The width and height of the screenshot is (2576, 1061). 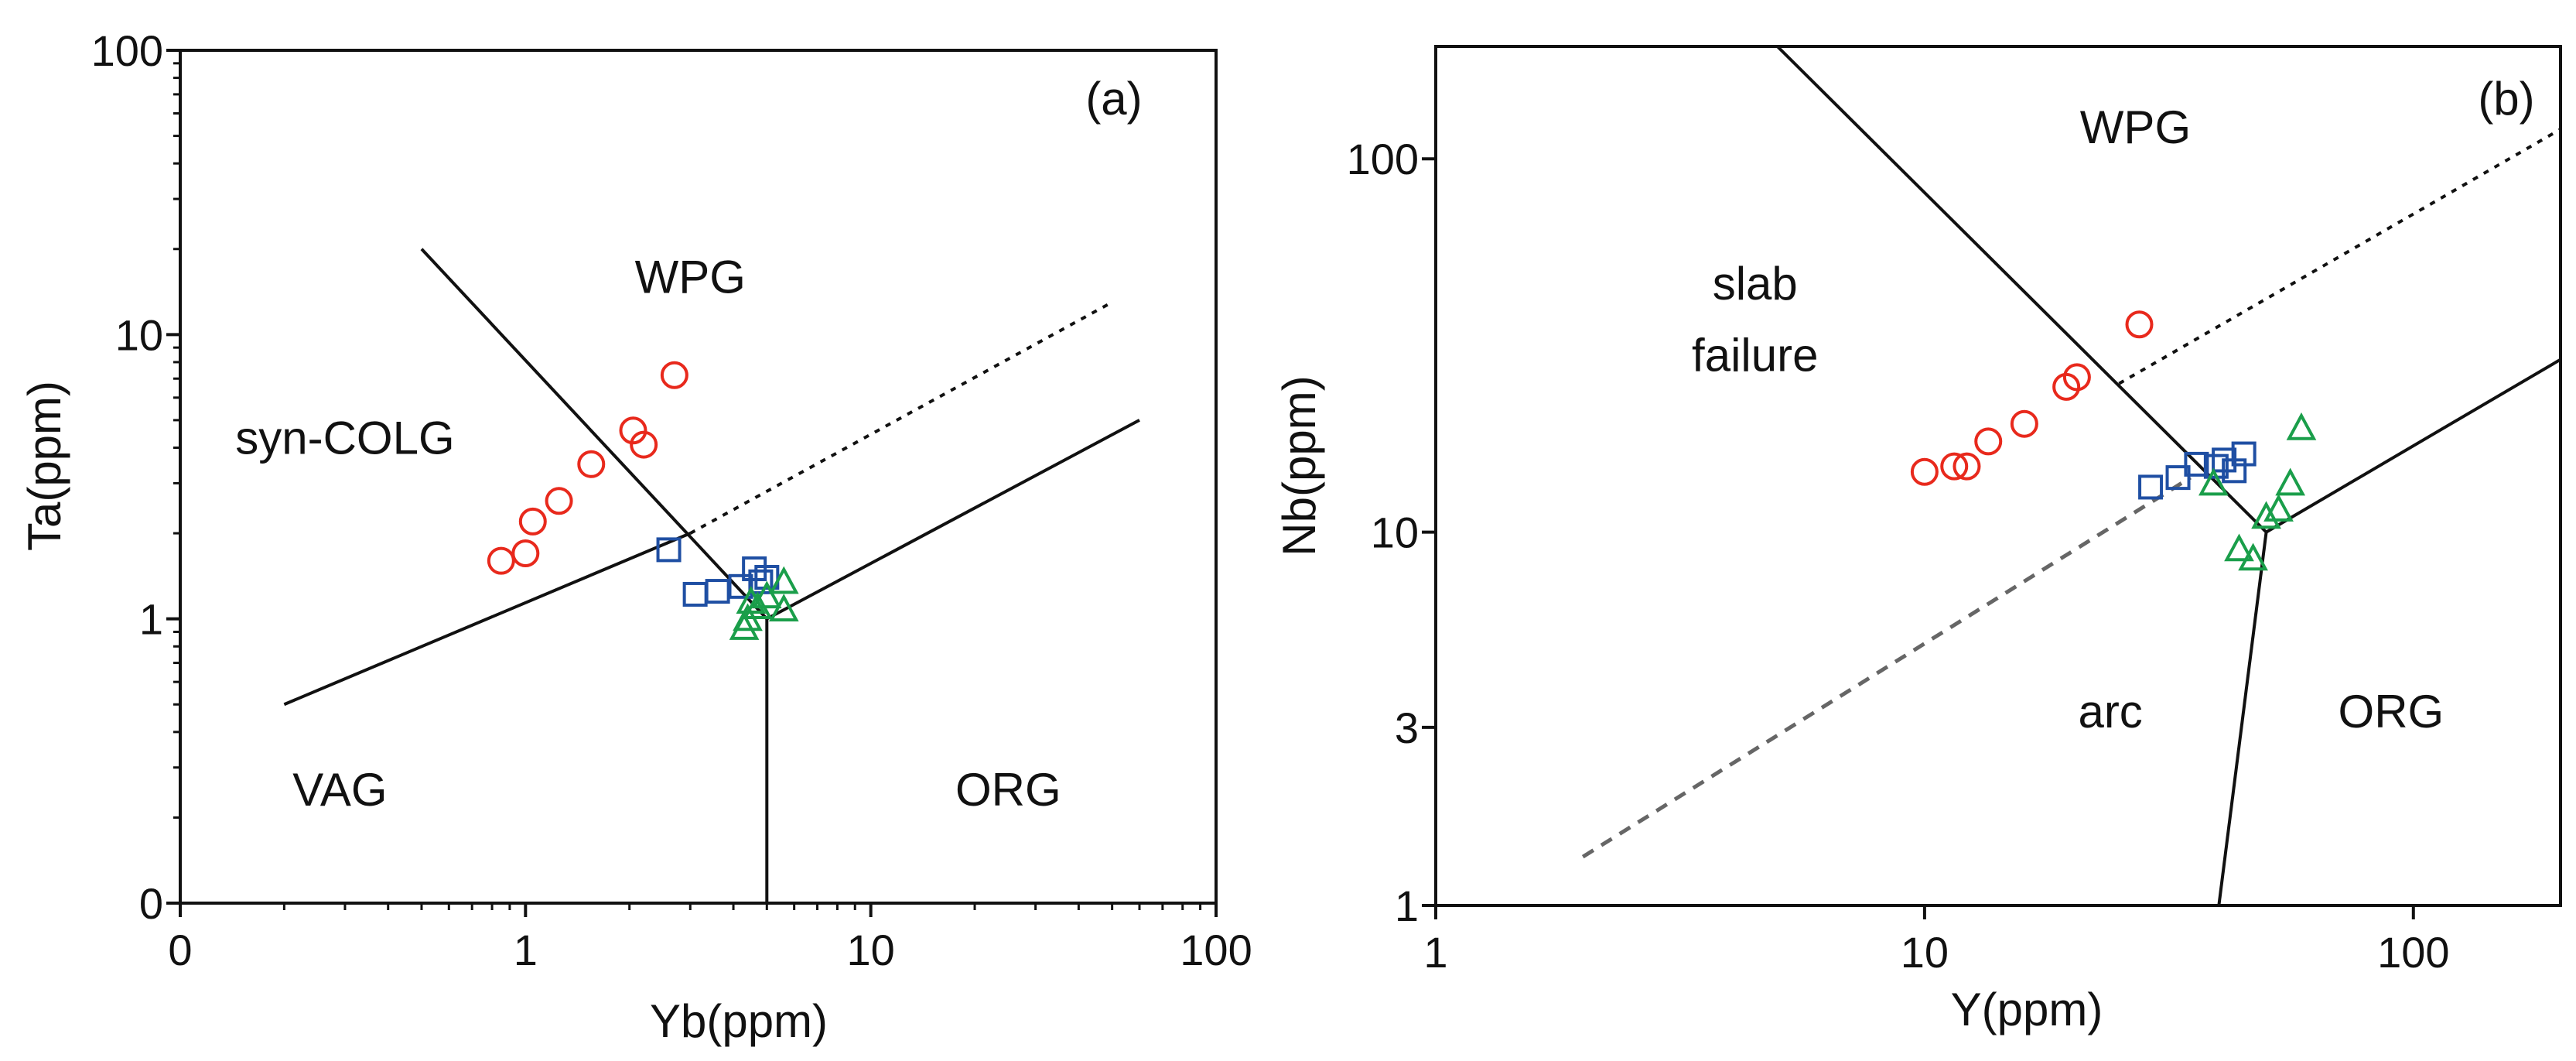 What do you see at coordinates (2113, 440) in the screenshot?
I see `panel-b-points` at bounding box center [2113, 440].